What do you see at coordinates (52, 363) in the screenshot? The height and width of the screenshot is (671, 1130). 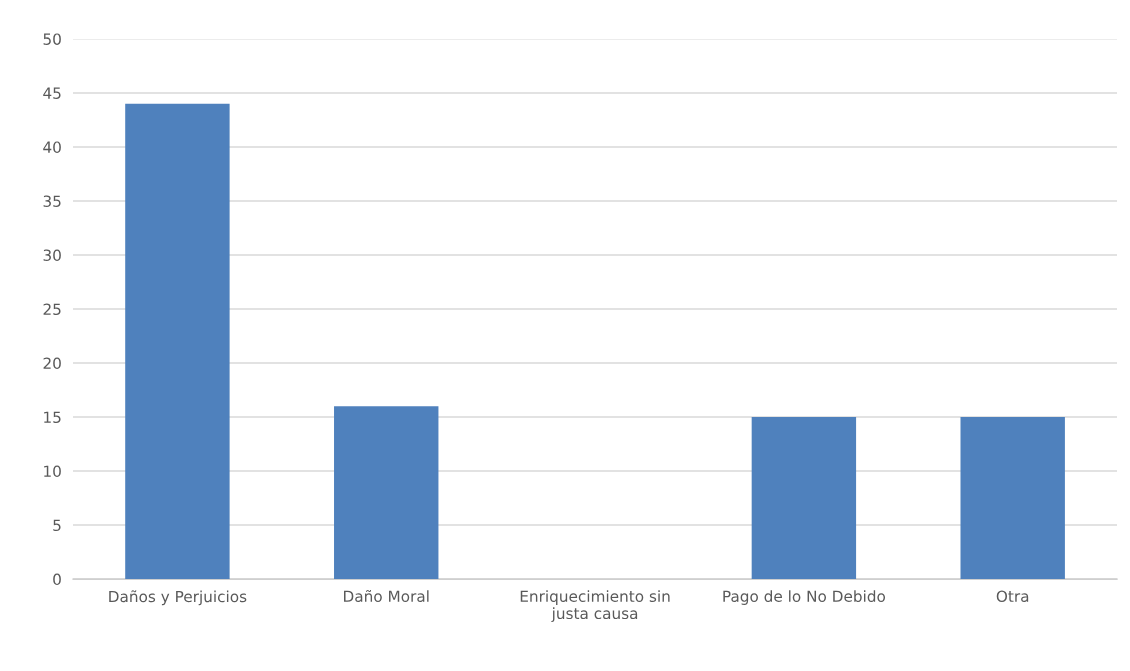 I see `y-tick-label: 20` at bounding box center [52, 363].